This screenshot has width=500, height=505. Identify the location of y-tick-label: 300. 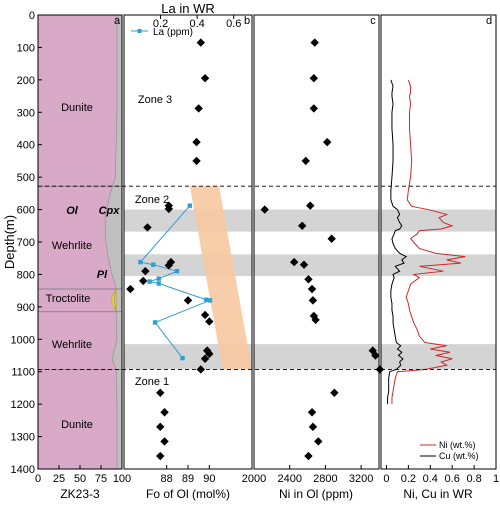
(26, 113).